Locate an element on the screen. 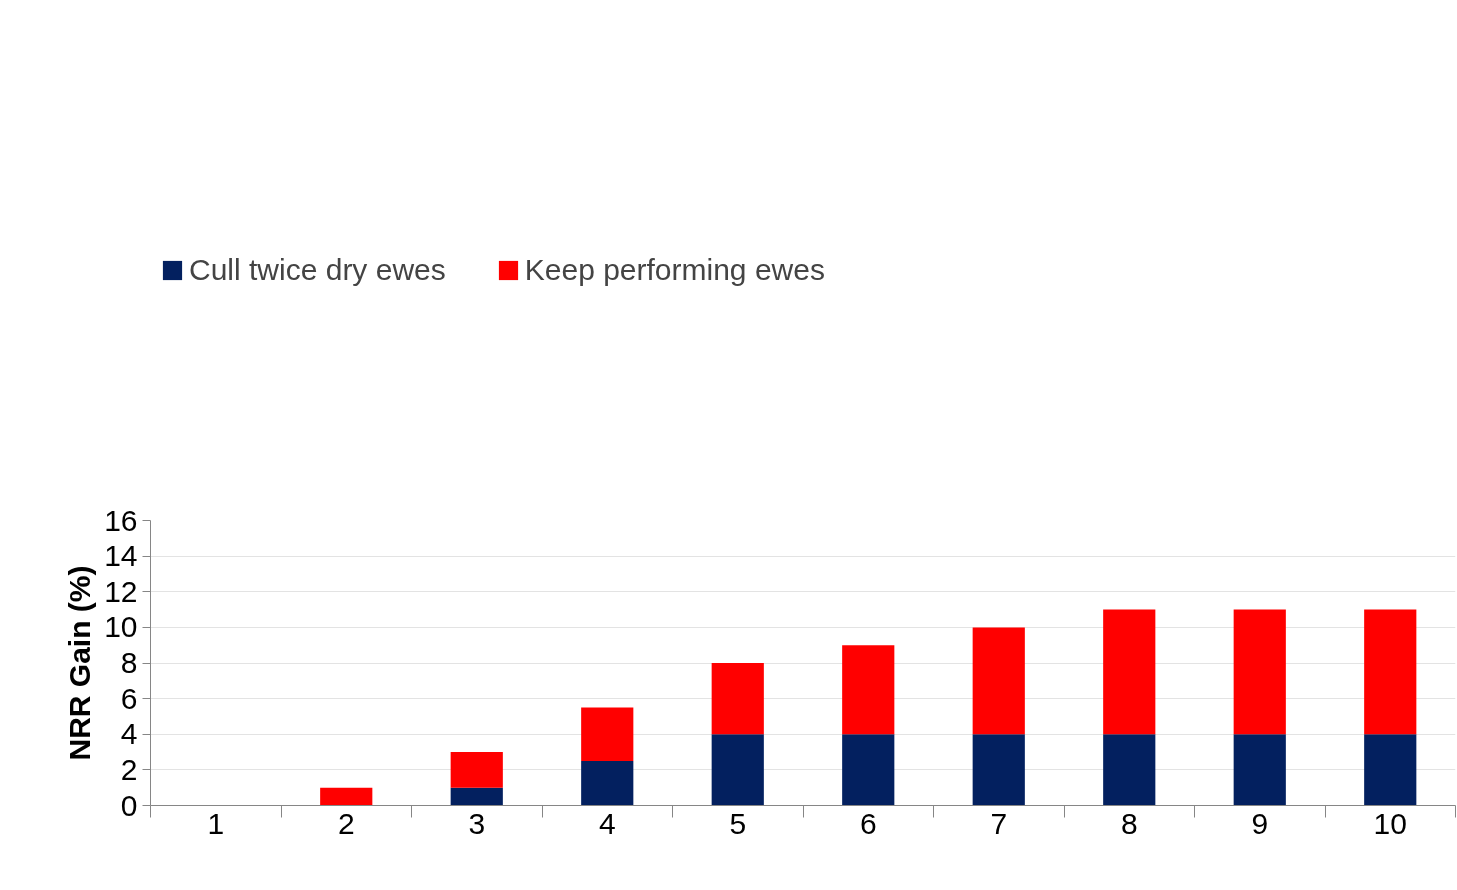  x-tick-label: 8 is located at coordinates (1129, 823).